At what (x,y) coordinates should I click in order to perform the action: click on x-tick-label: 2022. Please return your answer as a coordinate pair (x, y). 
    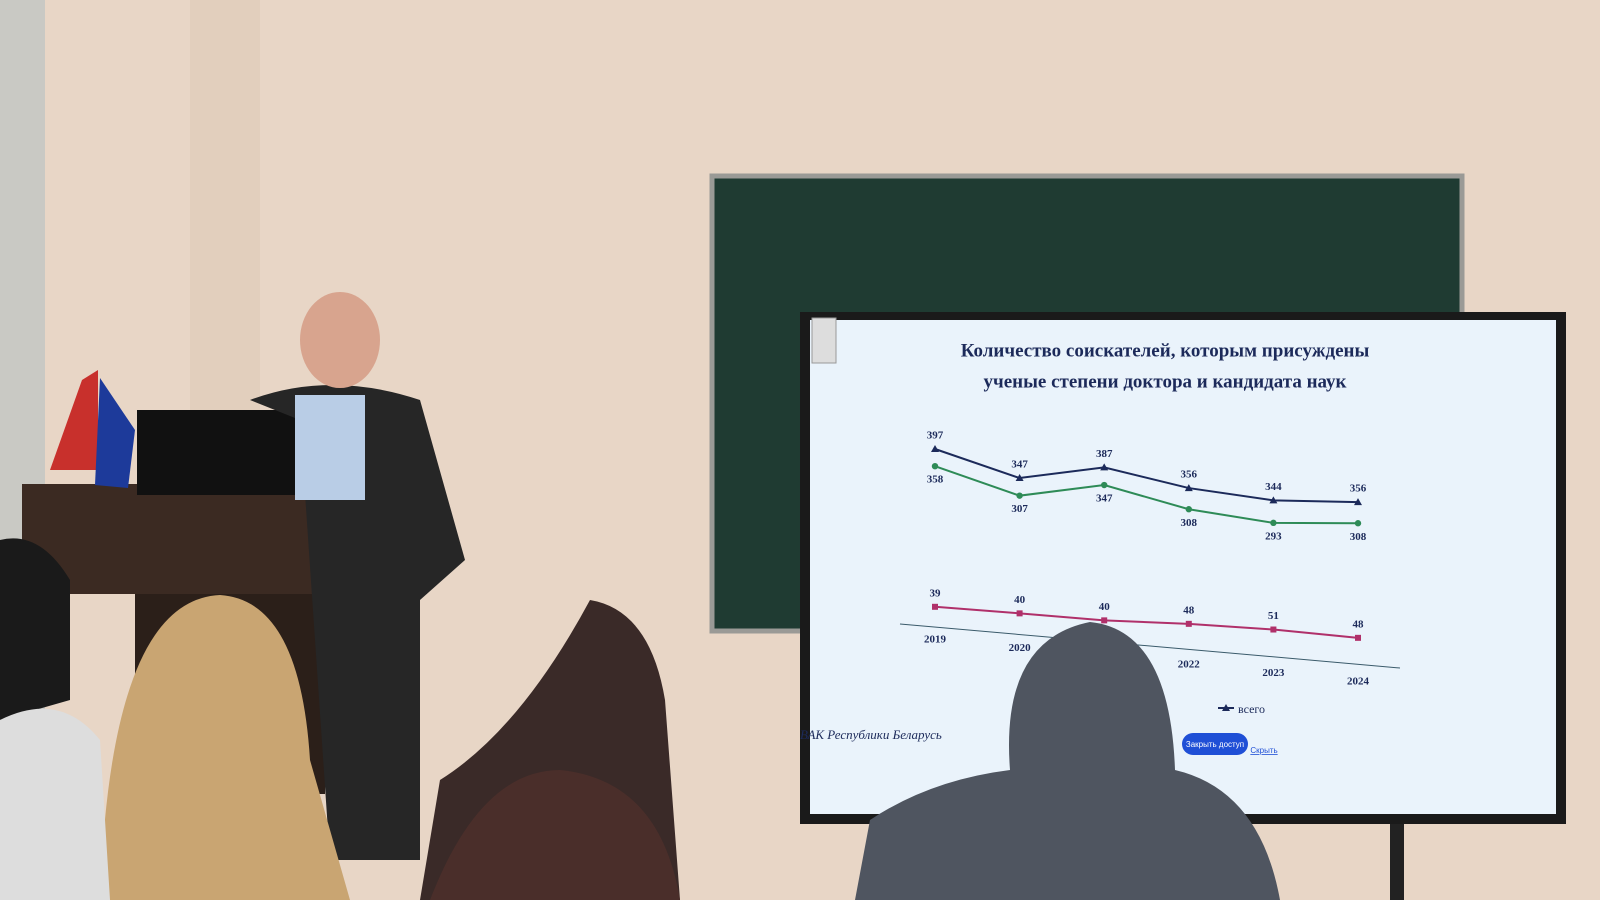
    Looking at the image, I should click on (1189, 665).